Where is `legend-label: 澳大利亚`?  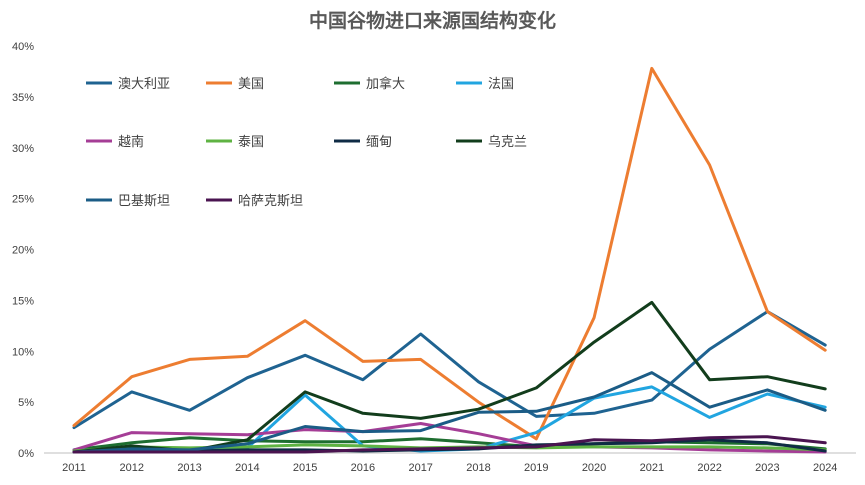 legend-label: 澳大利亚 is located at coordinates (144, 84).